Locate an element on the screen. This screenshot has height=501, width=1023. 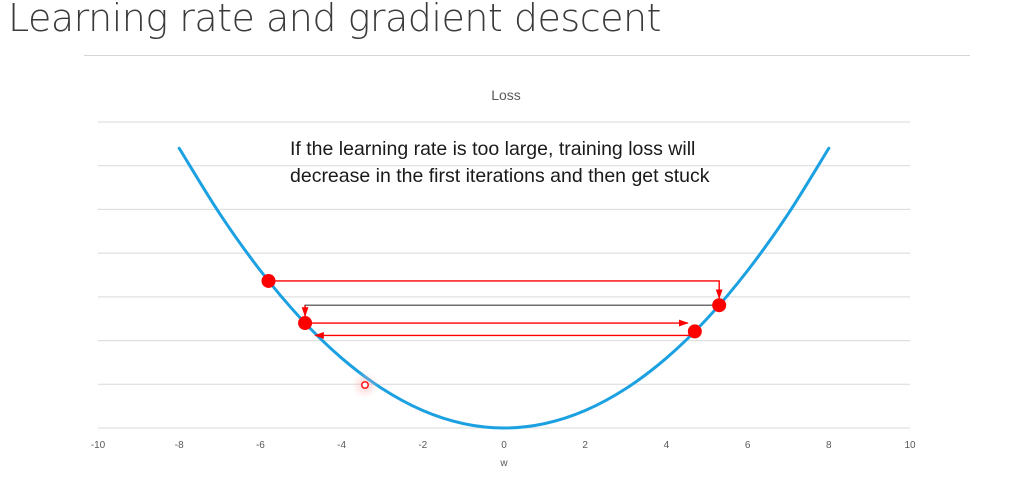
cursor-icon is located at coordinates (364, 384).